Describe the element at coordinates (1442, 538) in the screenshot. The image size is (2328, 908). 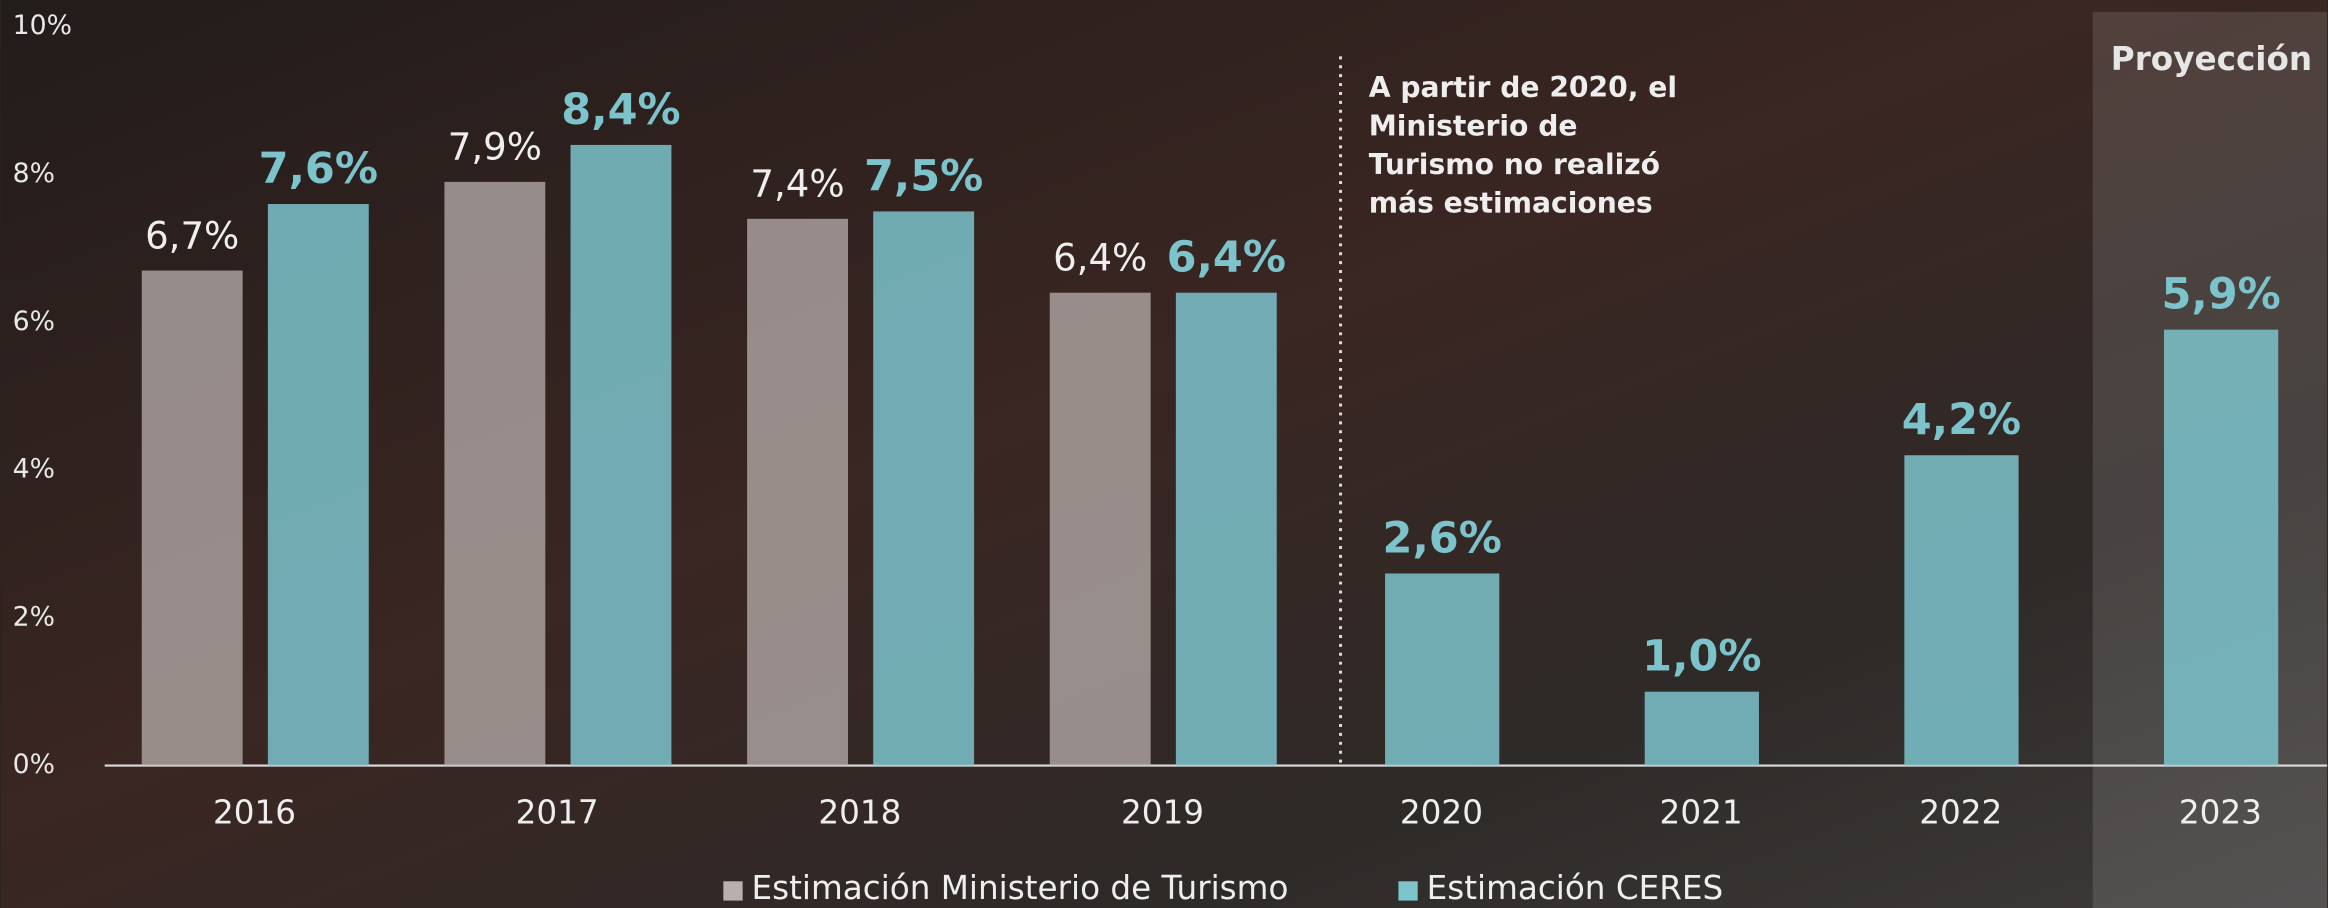
I see `value-label: 2,6%` at that location.